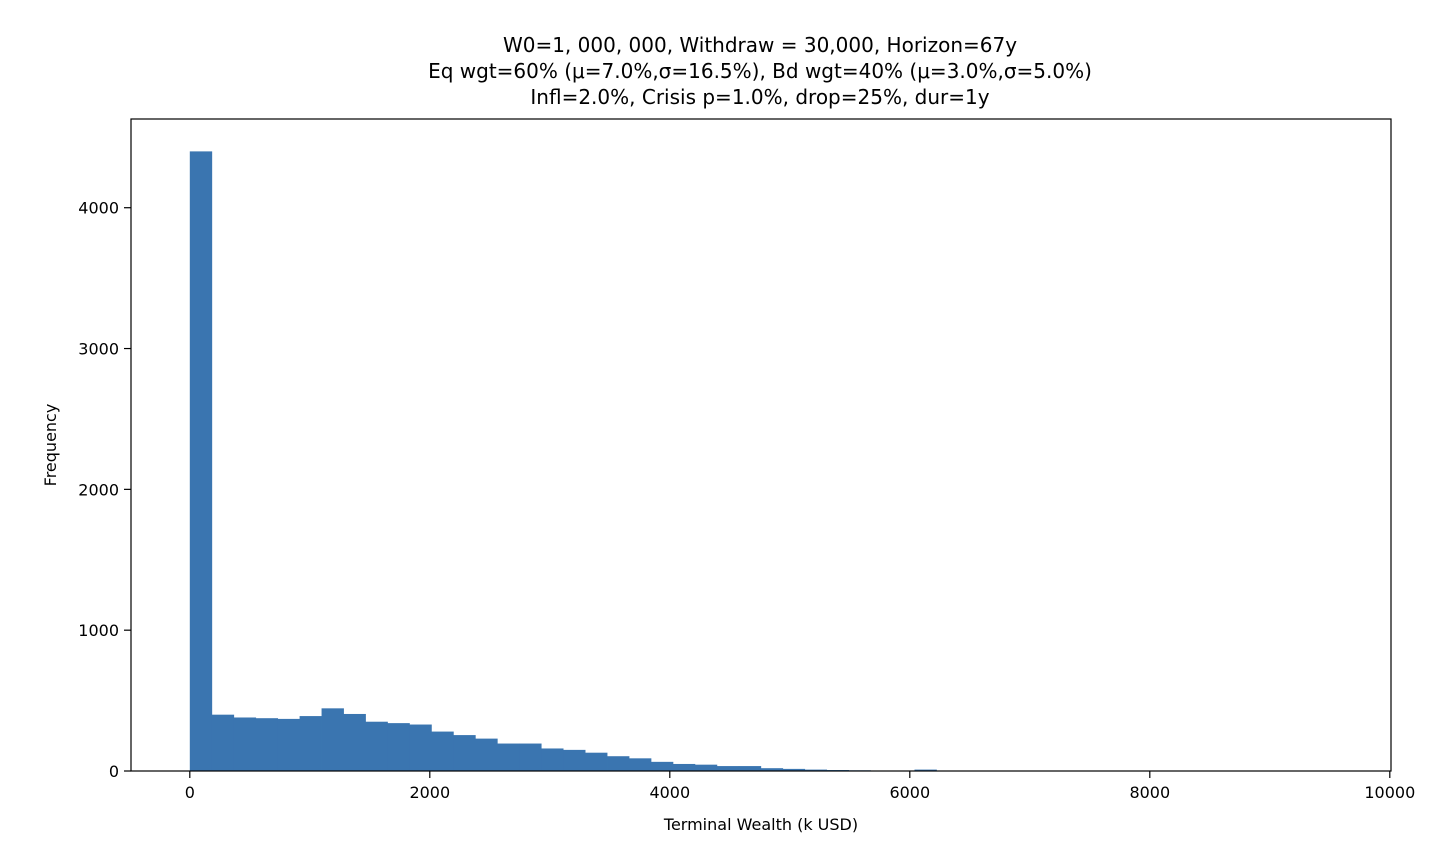  What do you see at coordinates (429, 792) in the screenshot?
I see `x-tick-label: 2000` at bounding box center [429, 792].